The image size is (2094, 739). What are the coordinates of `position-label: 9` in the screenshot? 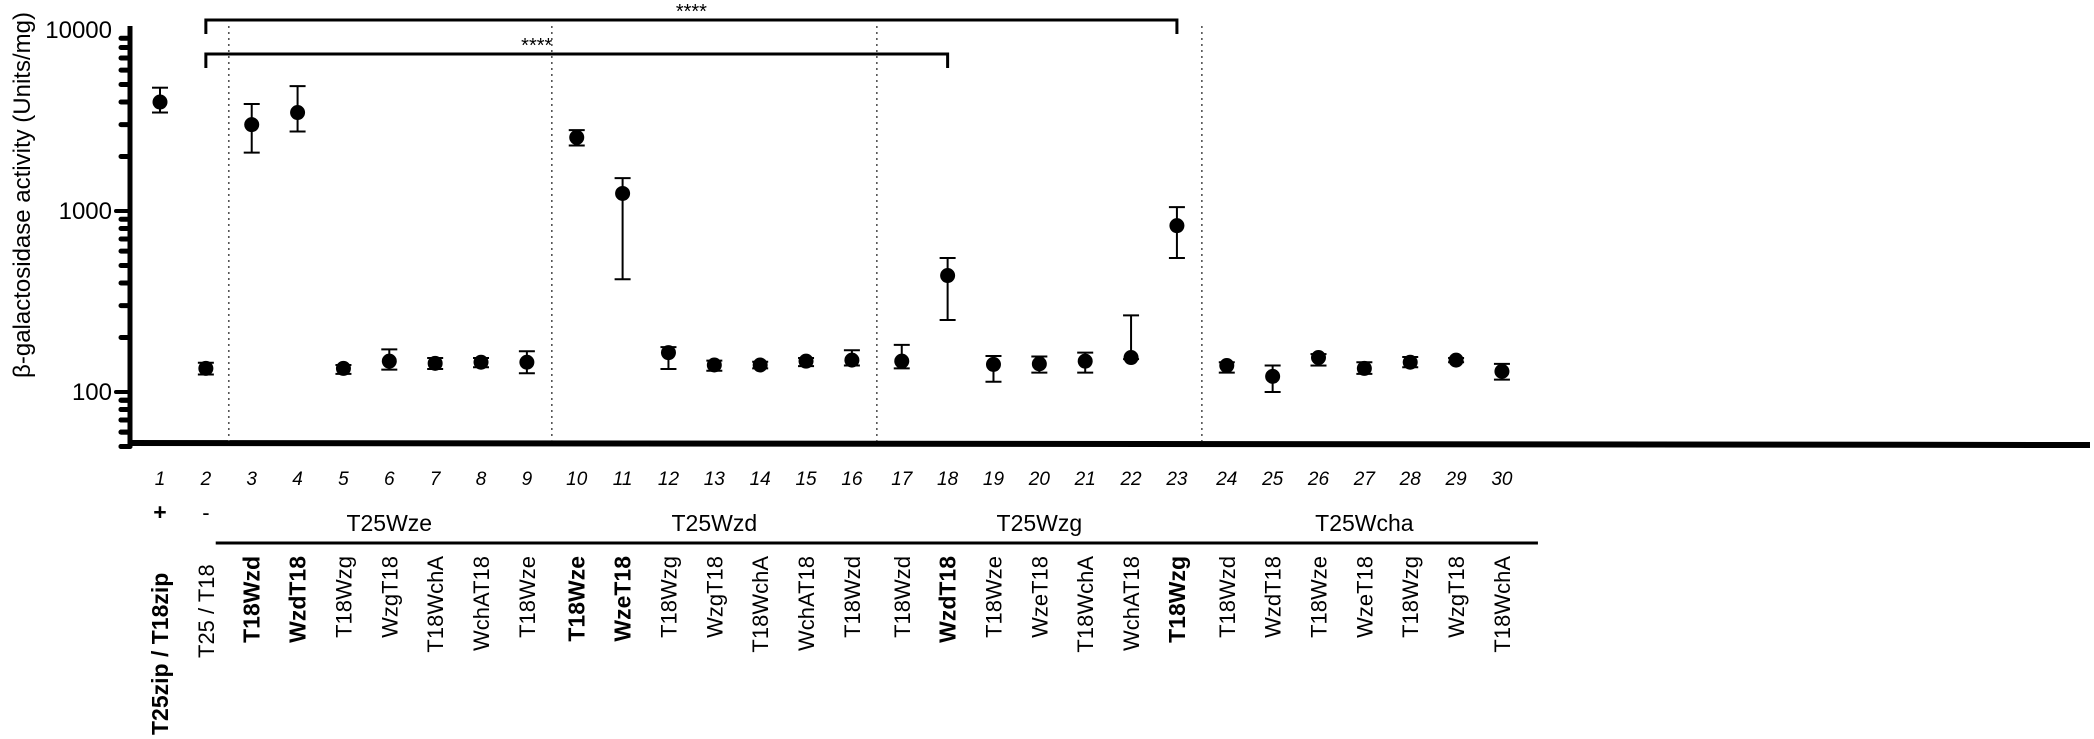 It's located at (527, 479).